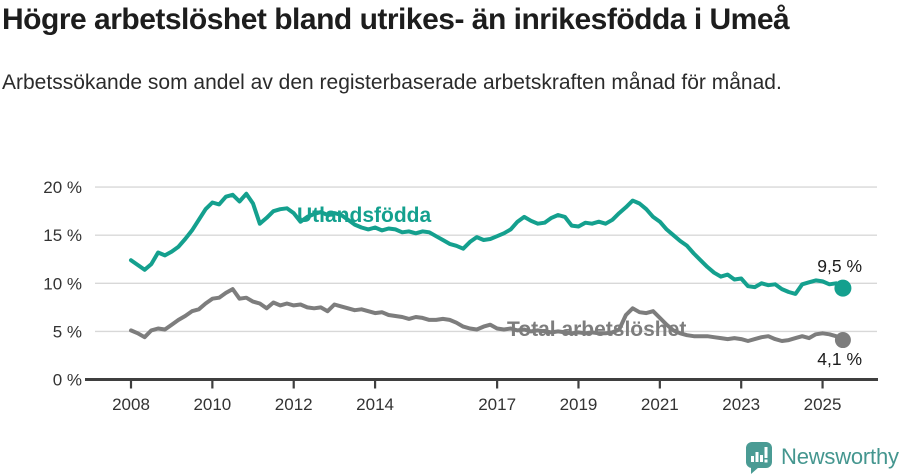 This screenshot has width=900, height=474. What do you see at coordinates (842, 340) in the screenshot?
I see `series-end-dot-total` at bounding box center [842, 340].